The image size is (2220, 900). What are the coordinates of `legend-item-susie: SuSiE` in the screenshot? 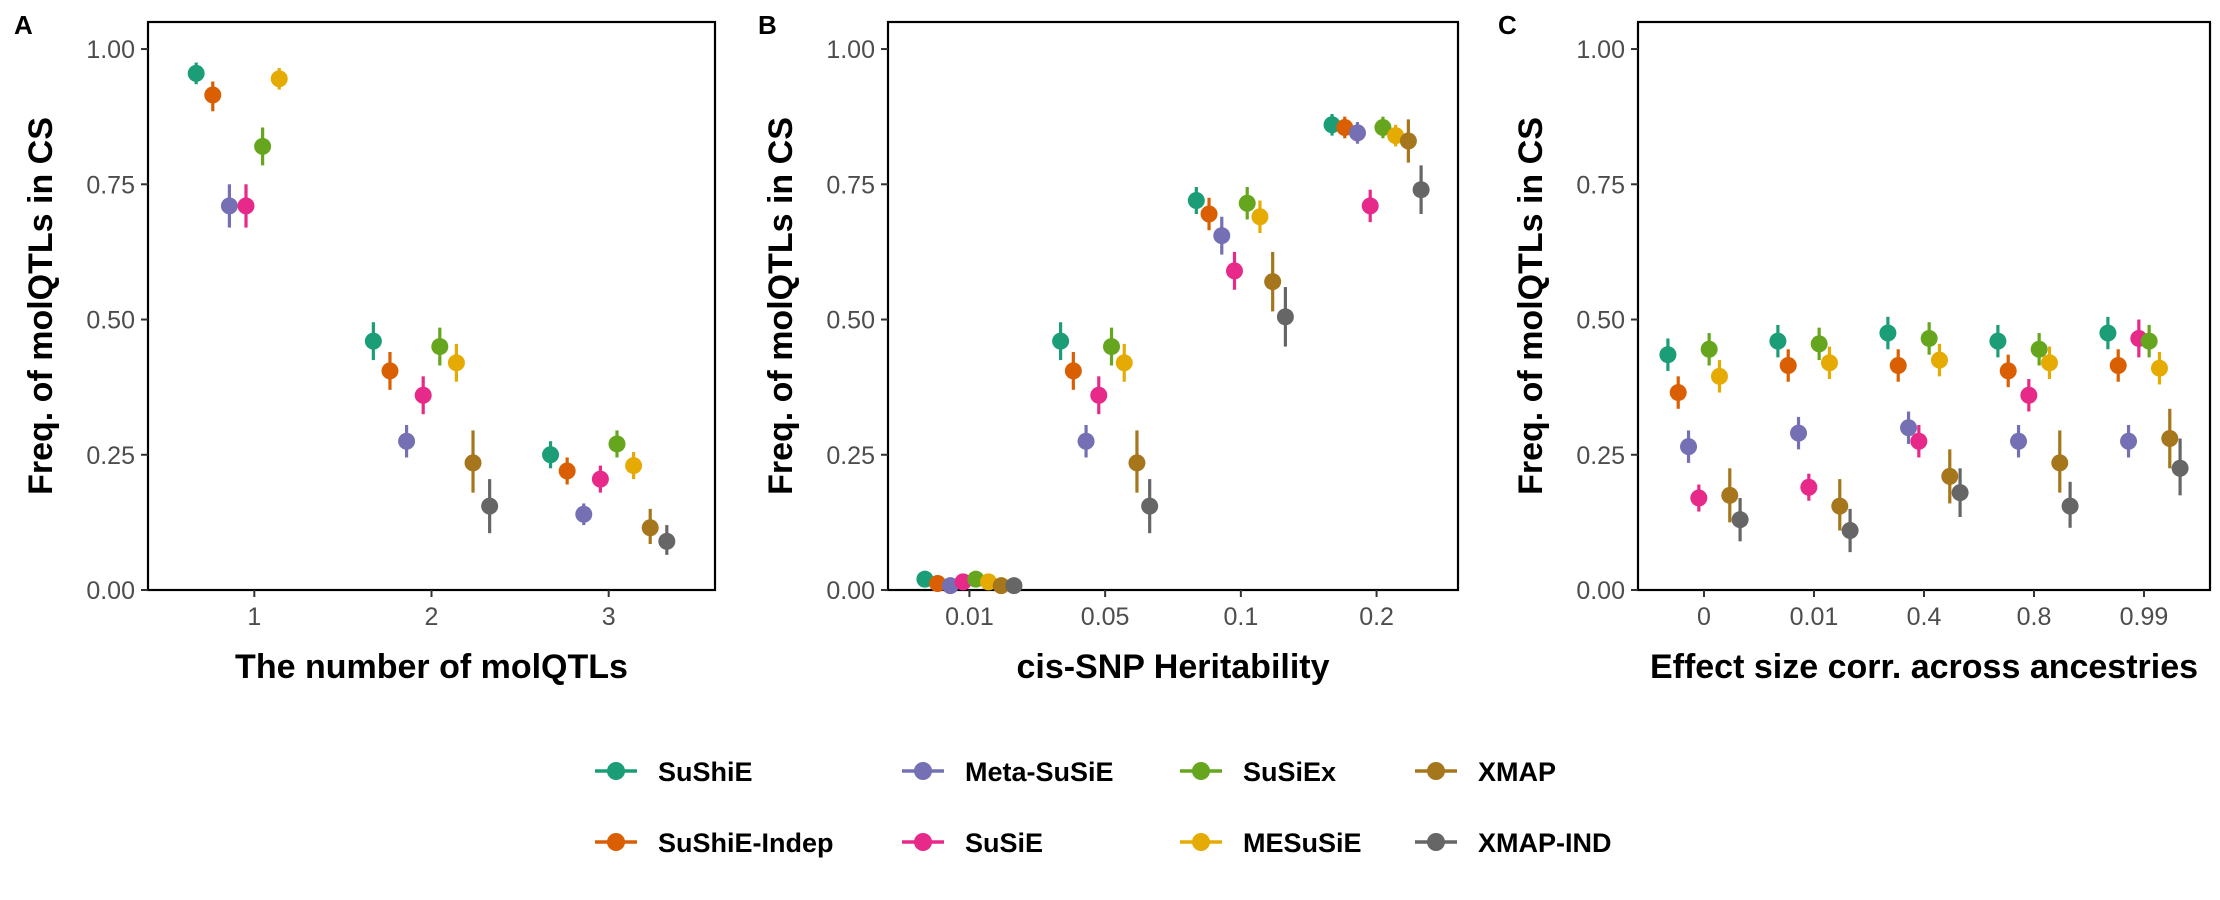 It's located at (972, 843).